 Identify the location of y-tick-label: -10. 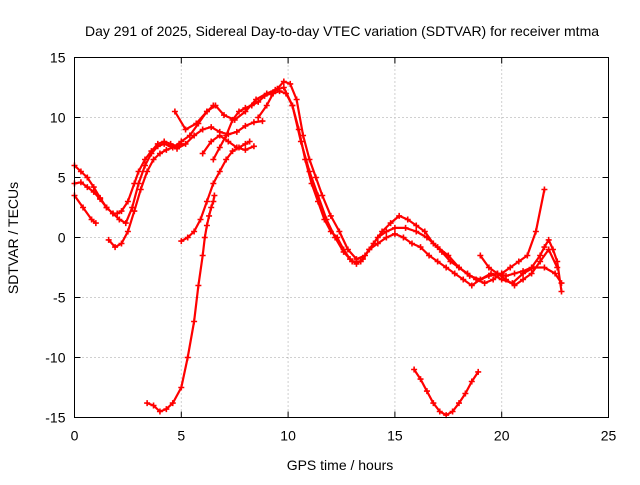
(55, 358).